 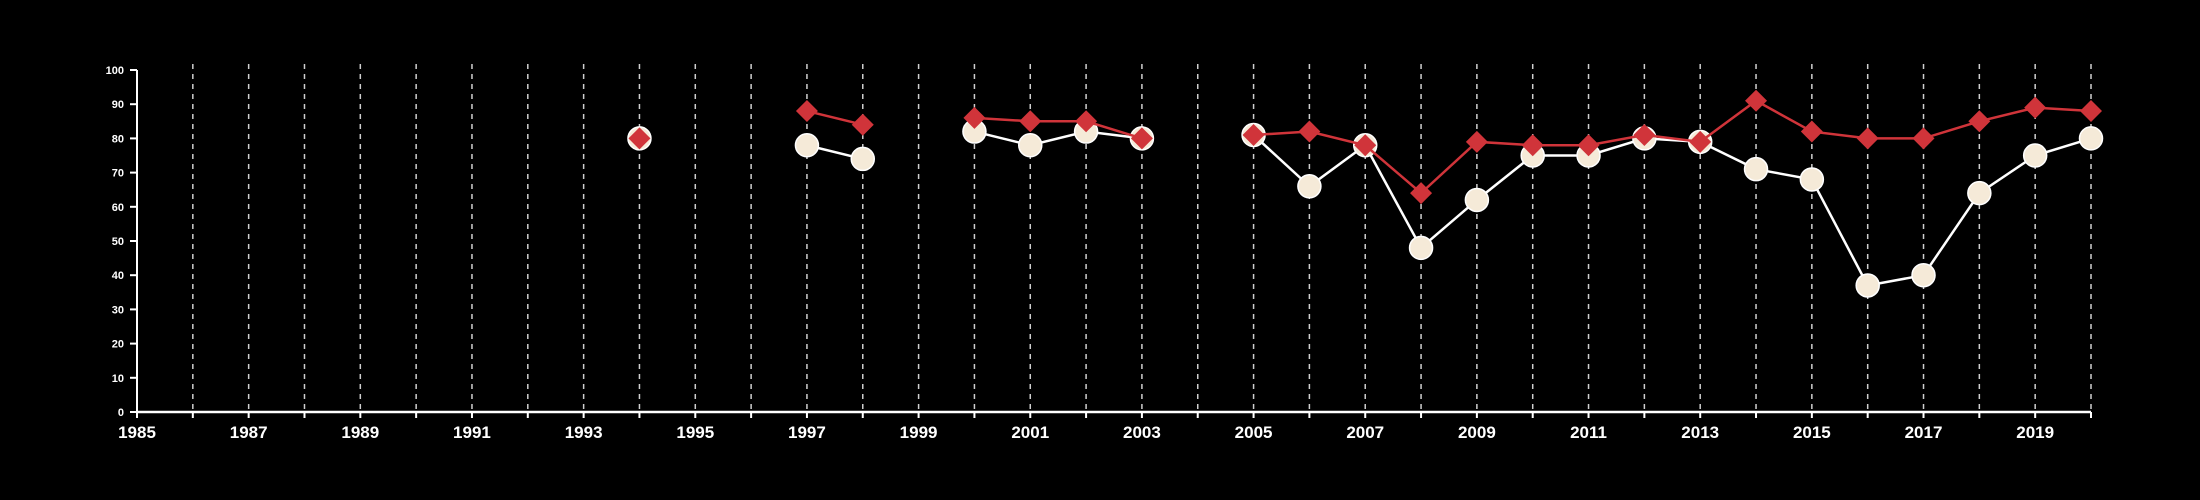 What do you see at coordinates (1812, 432) in the screenshot?
I see `x-tick-label: 2015` at bounding box center [1812, 432].